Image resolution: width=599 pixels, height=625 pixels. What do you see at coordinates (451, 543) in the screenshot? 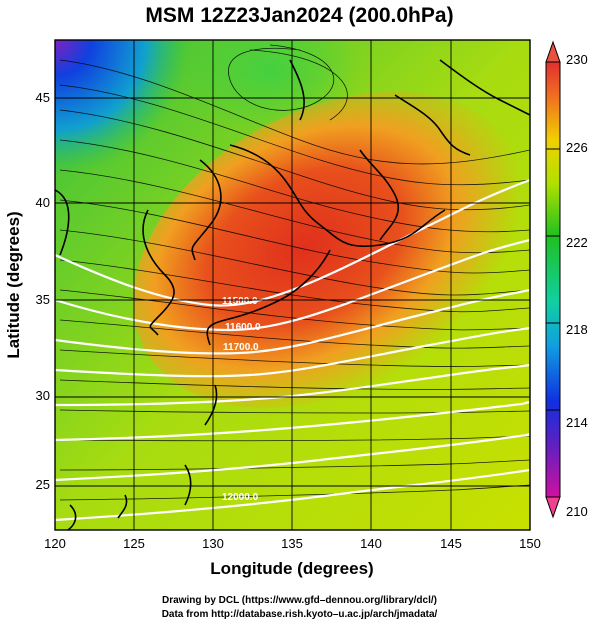
I see `x-tick-145: 145` at bounding box center [451, 543].